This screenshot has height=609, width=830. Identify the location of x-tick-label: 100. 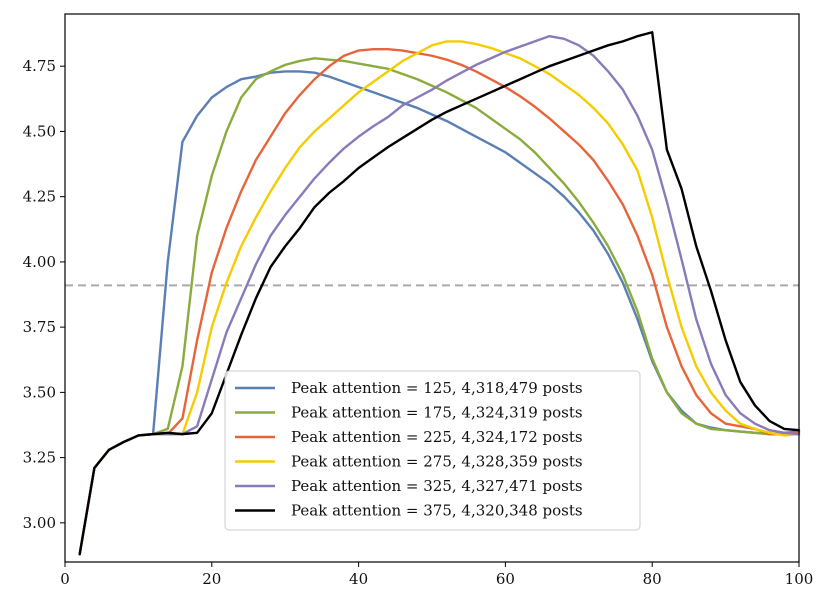
(799, 579).